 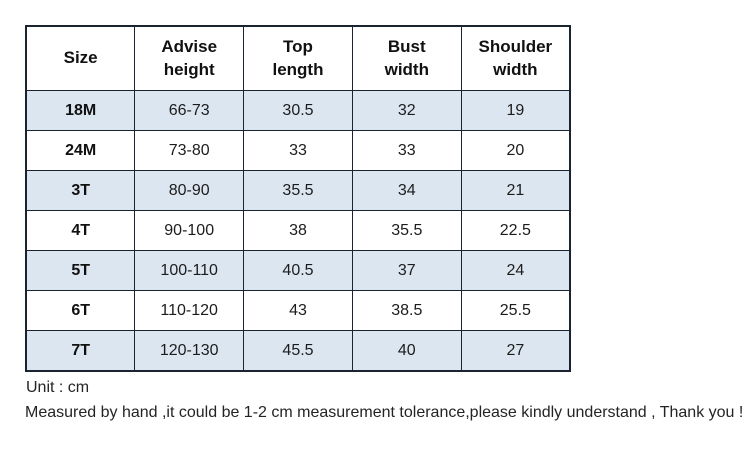 What do you see at coordinates (406, 310) in the screenshot?
I see `value-cell: 38.5` at bounding box center [406, 310].